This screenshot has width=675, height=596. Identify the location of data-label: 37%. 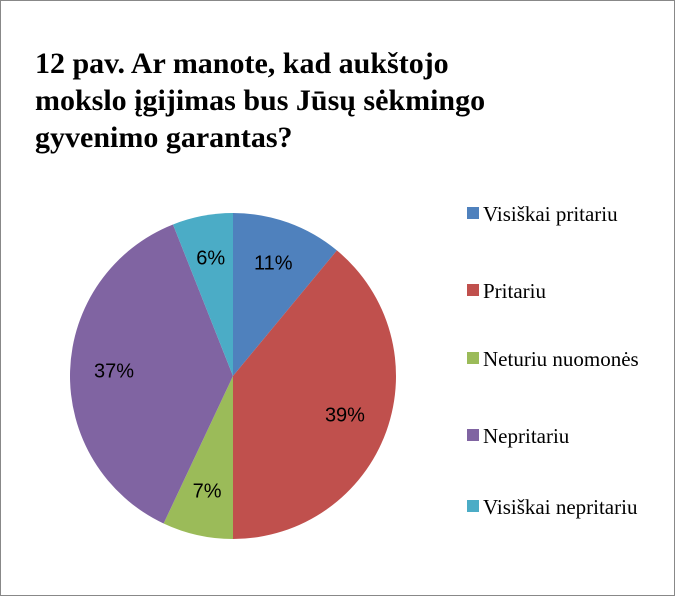
(114, 372).